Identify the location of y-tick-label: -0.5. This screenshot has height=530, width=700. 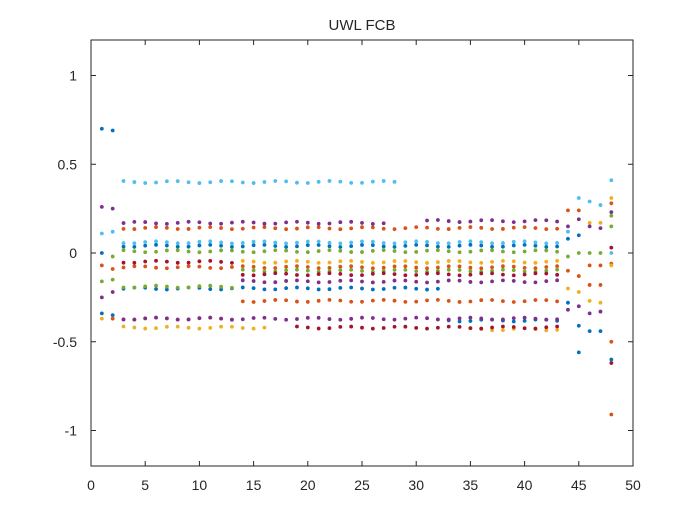
(65, 342).